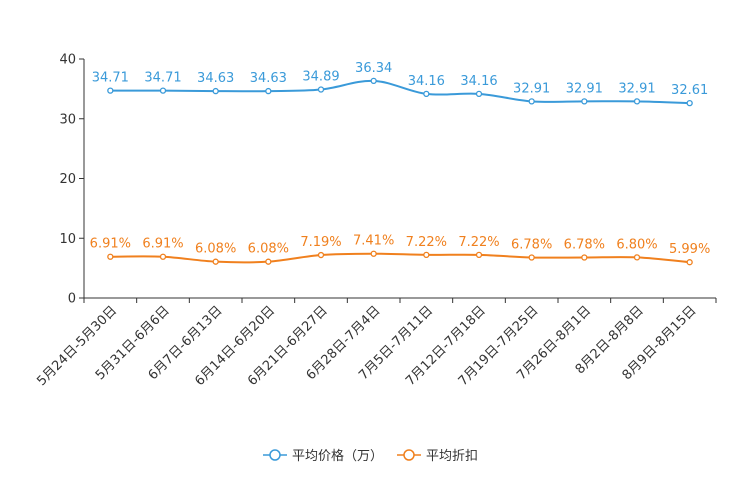 The height and width of the screenshot is (496, 744). I want to click on data-label: 7.41%, so click(373, 241).